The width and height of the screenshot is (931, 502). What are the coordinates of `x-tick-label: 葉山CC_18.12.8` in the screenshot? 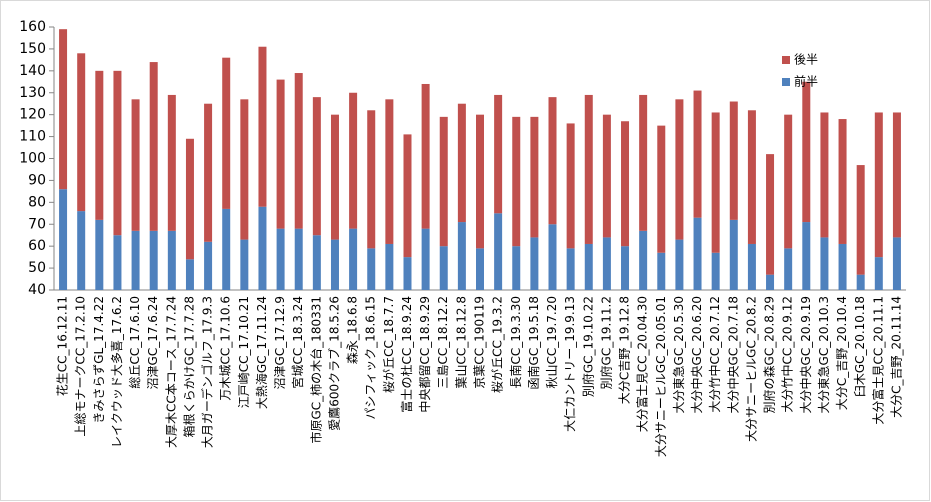 It's located at (461, 342).